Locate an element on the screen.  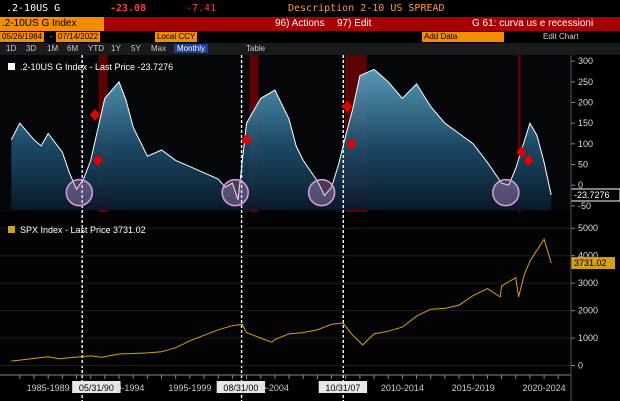
spread-tick-label-2: 200 is located at coordinates (585, 102).